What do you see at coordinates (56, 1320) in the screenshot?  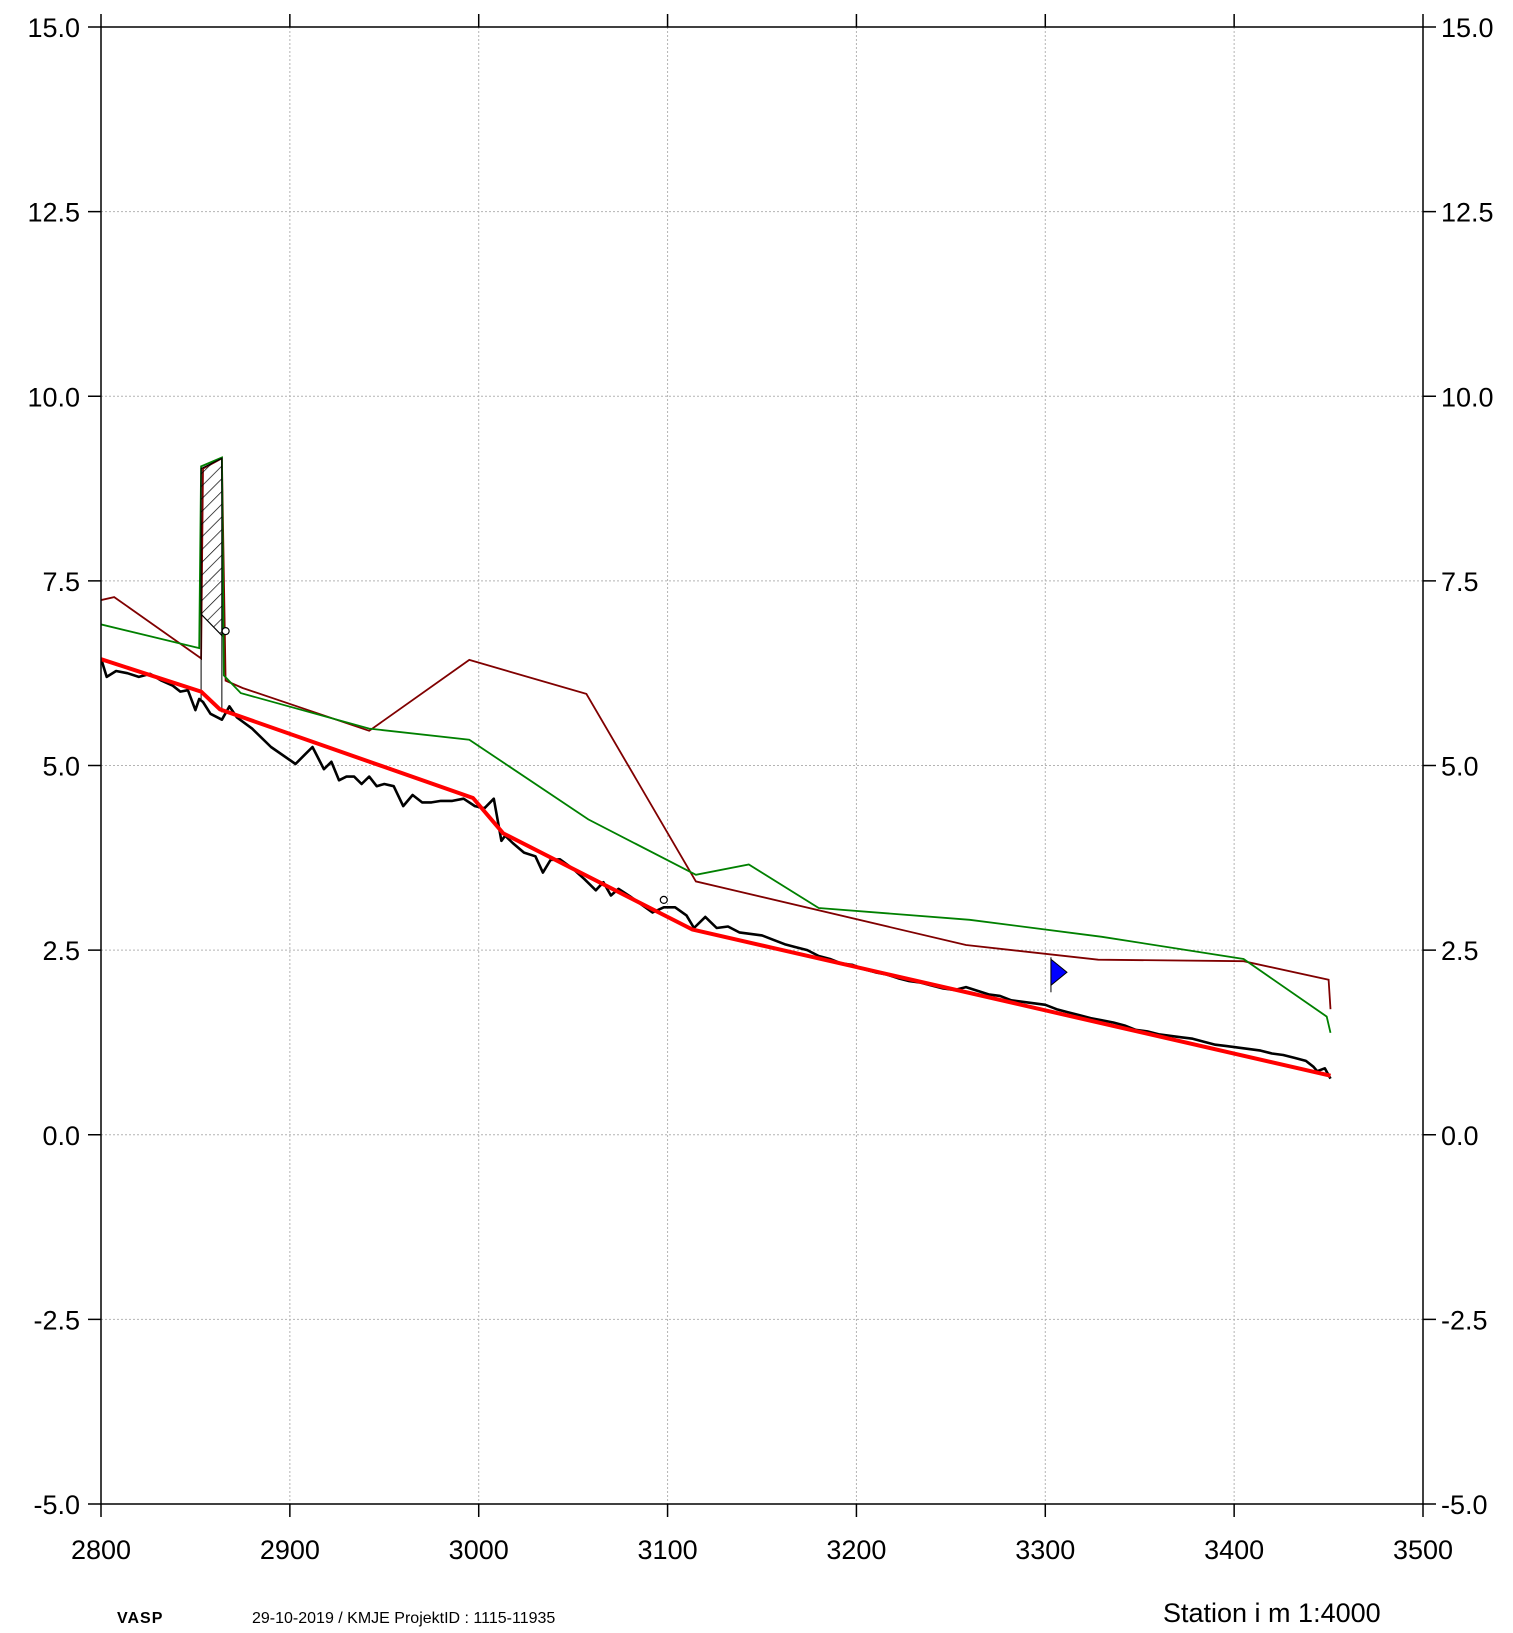 I see `y-tick-label-left: -2.5` at bounding box center [56, 1320].